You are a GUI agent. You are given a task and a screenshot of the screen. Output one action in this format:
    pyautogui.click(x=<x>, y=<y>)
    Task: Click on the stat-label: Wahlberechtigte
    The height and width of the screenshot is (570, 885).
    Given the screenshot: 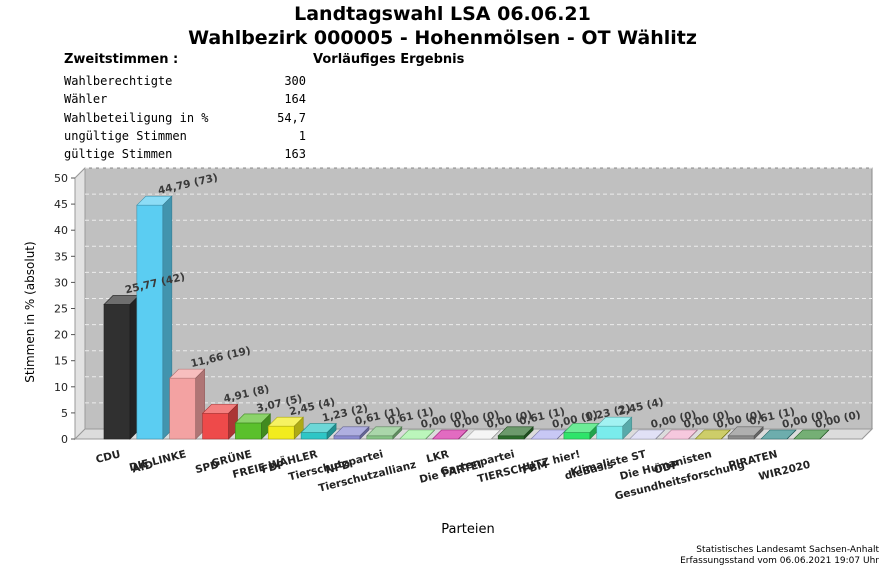 What is the action you would take?
    pyautogui.click(x=118, y=81)
    